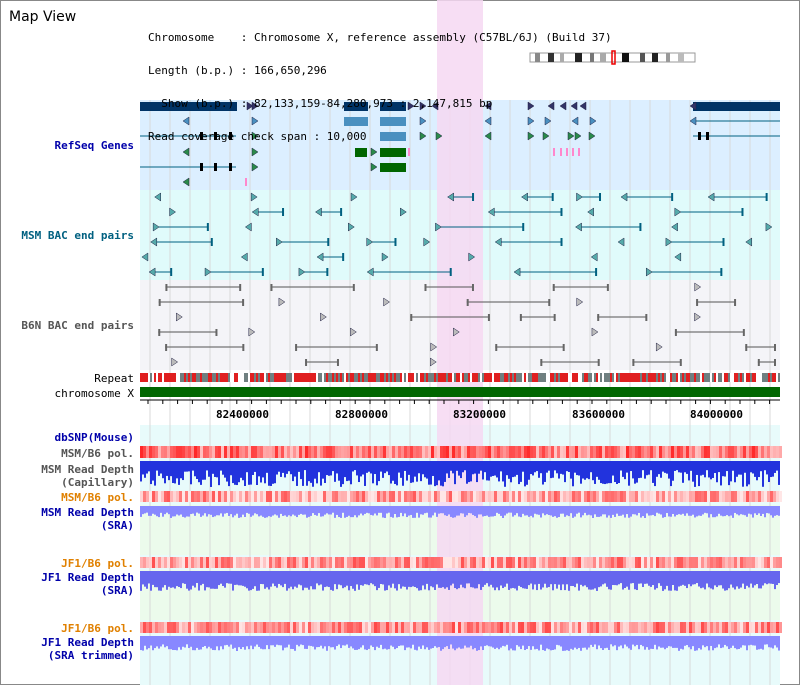 The width and height of the screenshot is (800, 685). Describe the element at coordinates (97, 563) in the screenshot. I see `track-label-jf1-pol: JF1/B6 pol.` at that location.